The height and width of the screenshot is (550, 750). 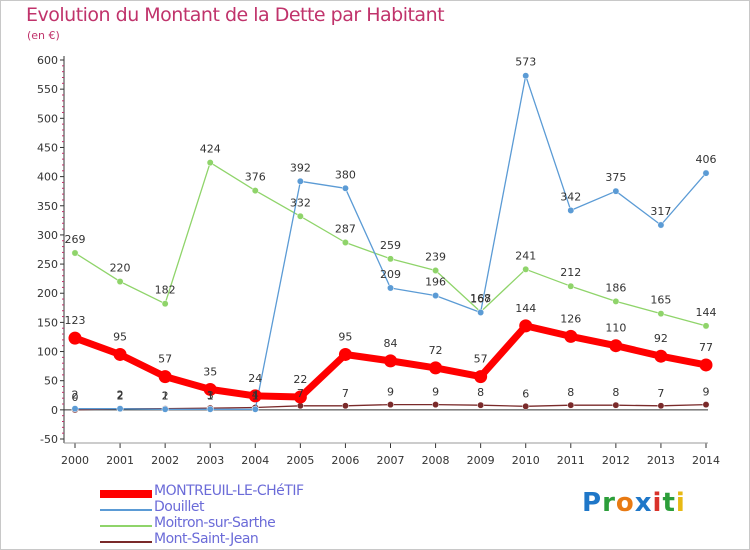 I want to click on x-tick-label: 2011, so click(x=571, y=460).